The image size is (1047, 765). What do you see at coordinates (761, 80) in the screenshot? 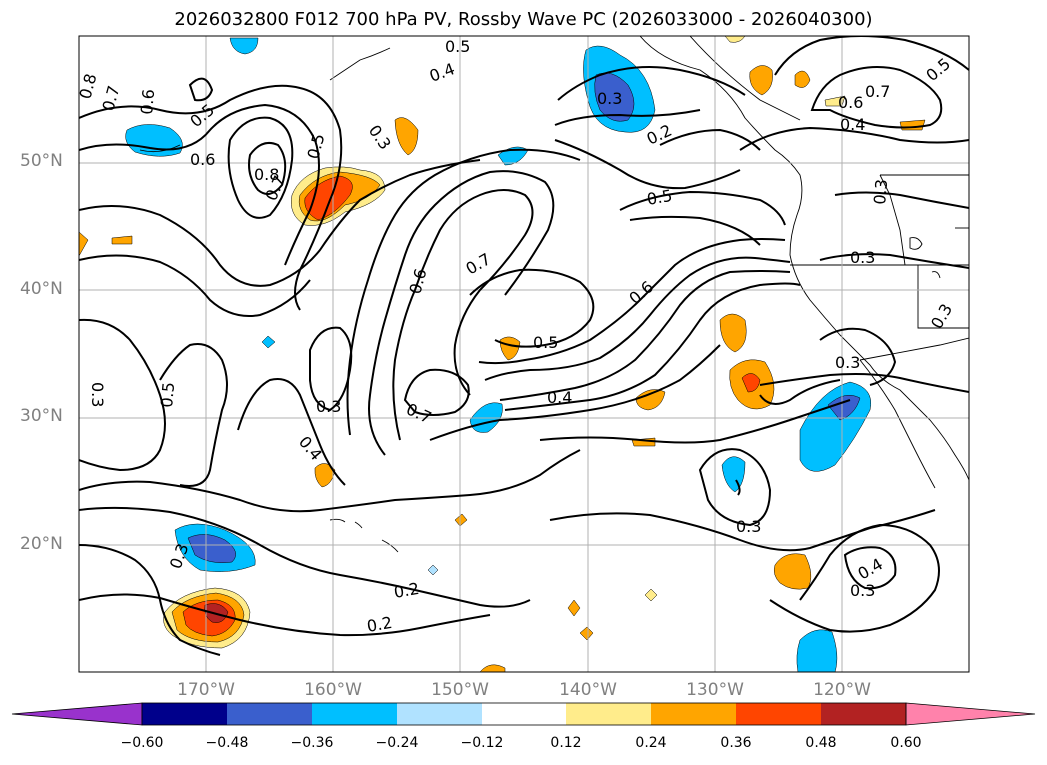
I see `positive-anomaly-canada1` at bounding box center [761, 80].